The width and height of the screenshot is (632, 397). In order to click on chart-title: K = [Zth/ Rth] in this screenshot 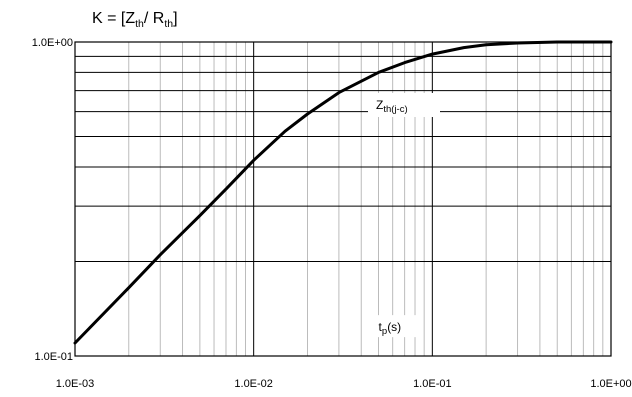, I will do `click(135, 20)`.